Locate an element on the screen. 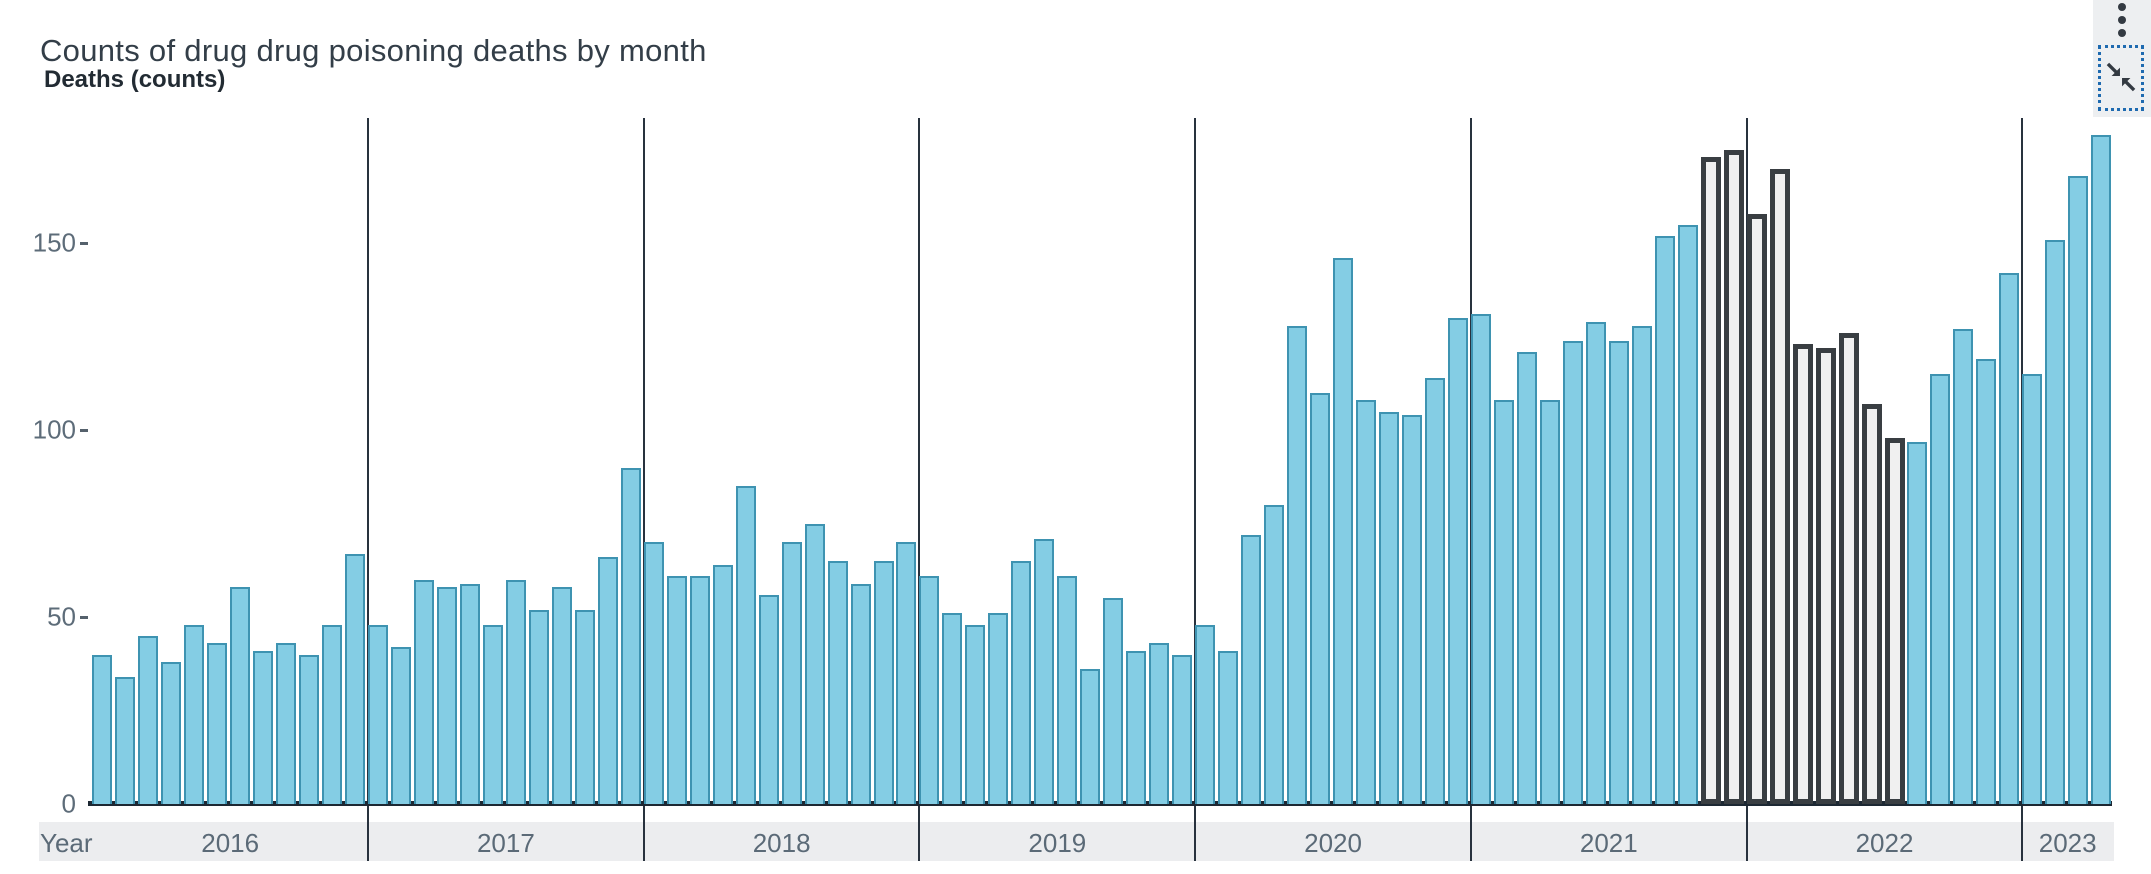  y-tick-label: 150 is located at coordinates (54, 242).